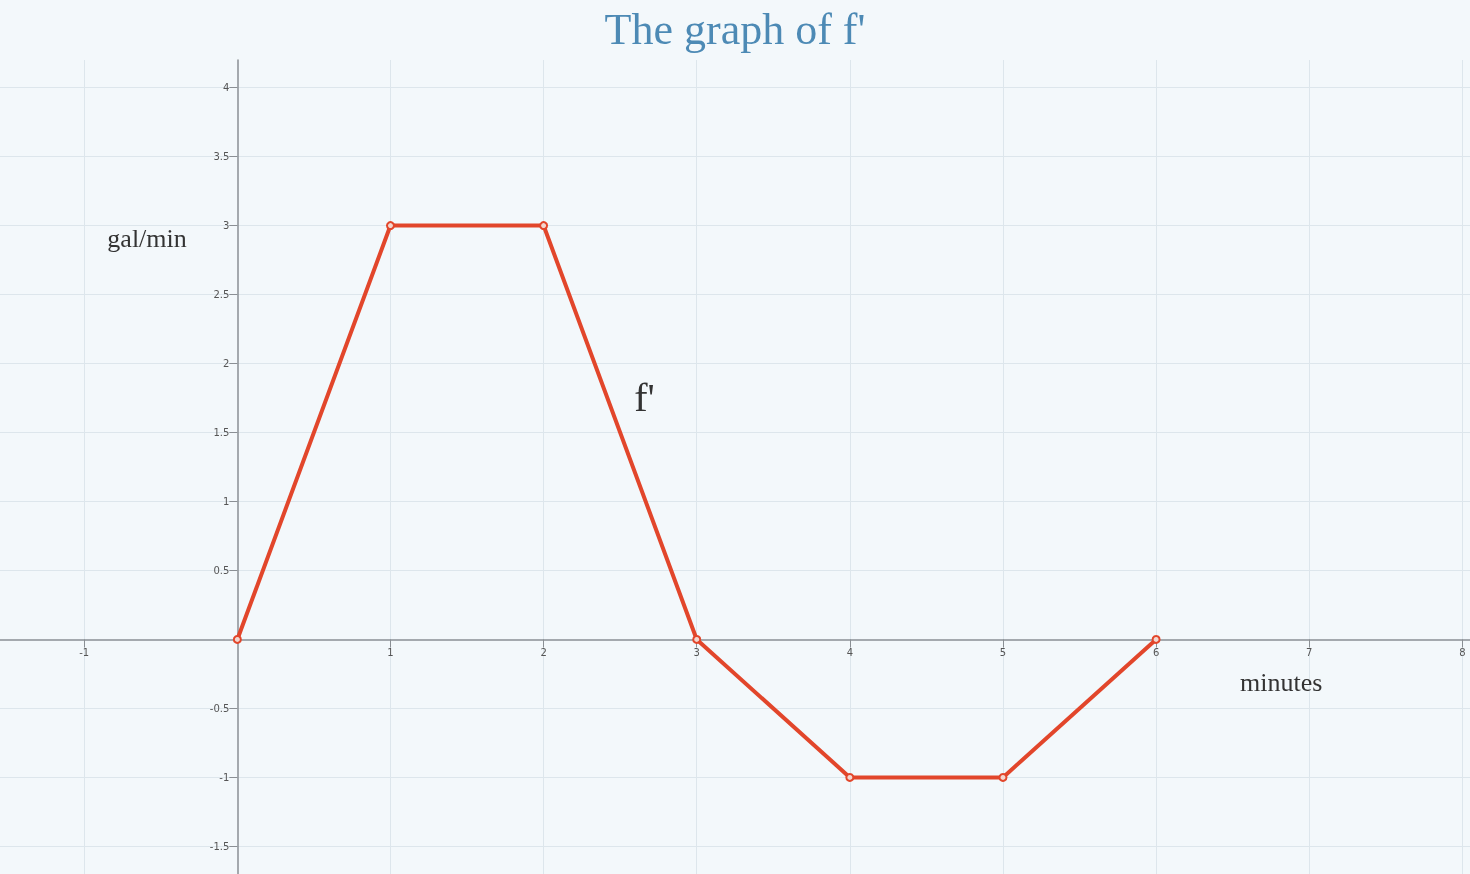 This screenshot has height=874, width=1470. What do you see at coordinates (1156, 652) in the screenshot?
I see `x-tick-label: 6` at bounding box center [1156, 652].